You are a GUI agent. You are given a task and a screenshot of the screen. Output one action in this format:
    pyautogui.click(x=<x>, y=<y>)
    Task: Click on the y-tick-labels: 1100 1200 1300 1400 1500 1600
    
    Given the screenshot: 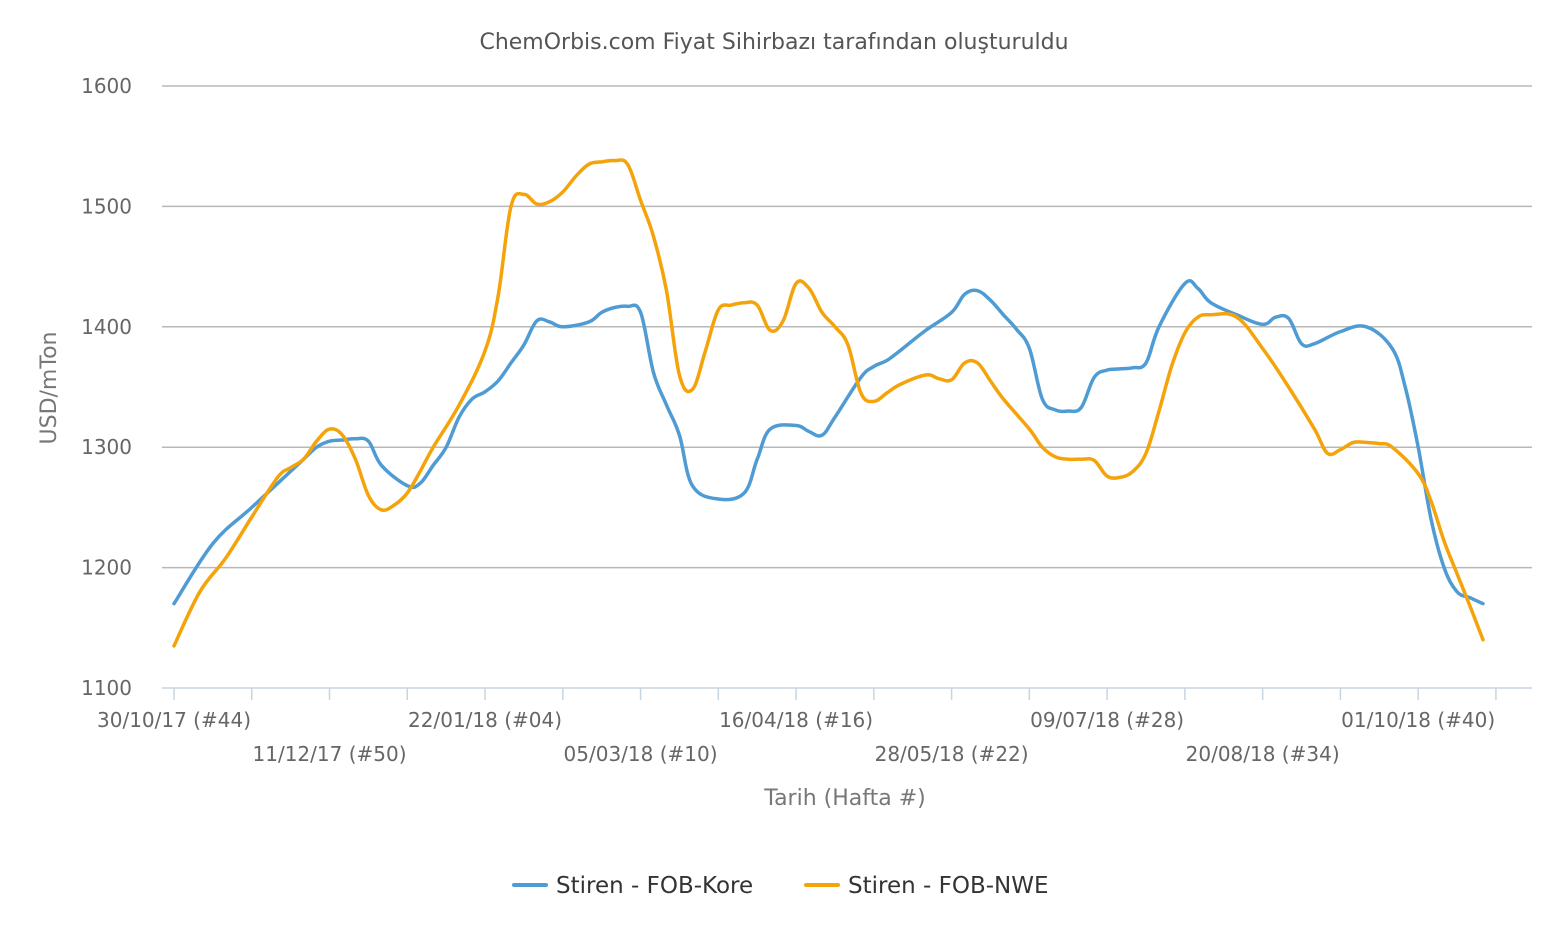 What is the action you would take?
    pyautogui.click(x=106, y=387)
    